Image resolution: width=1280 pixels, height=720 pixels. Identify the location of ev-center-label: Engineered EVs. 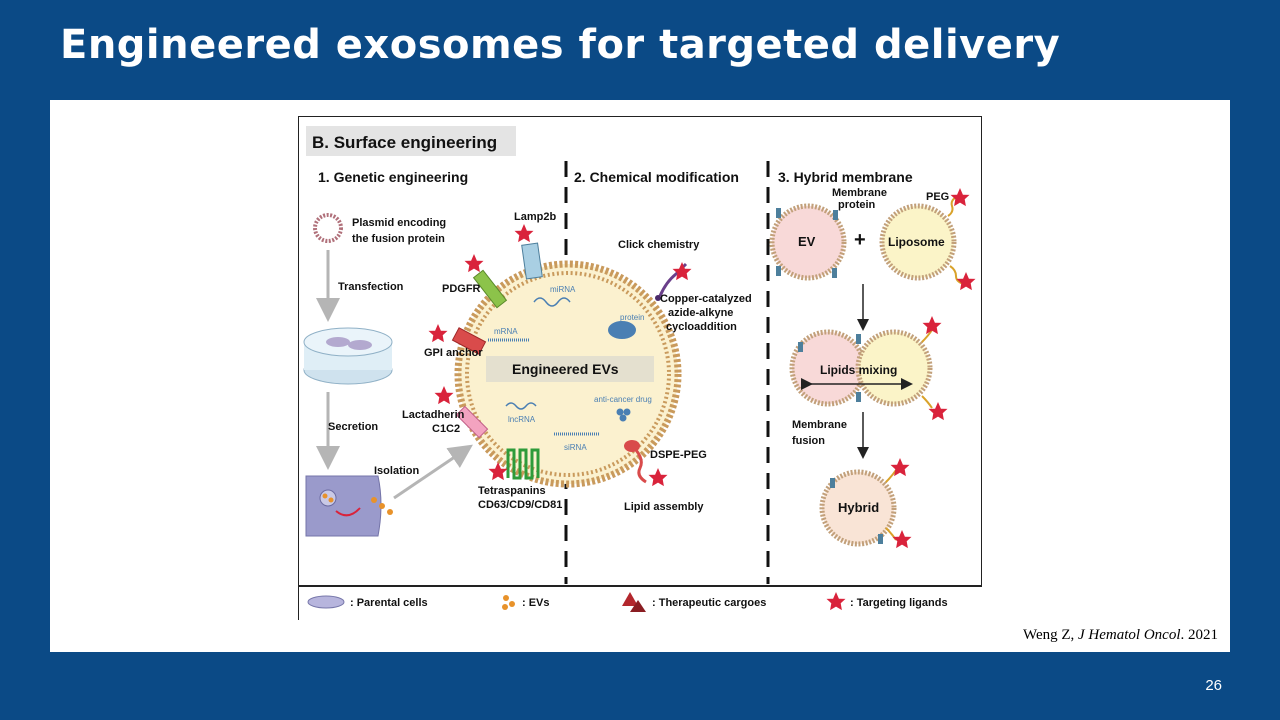
(565, 369).